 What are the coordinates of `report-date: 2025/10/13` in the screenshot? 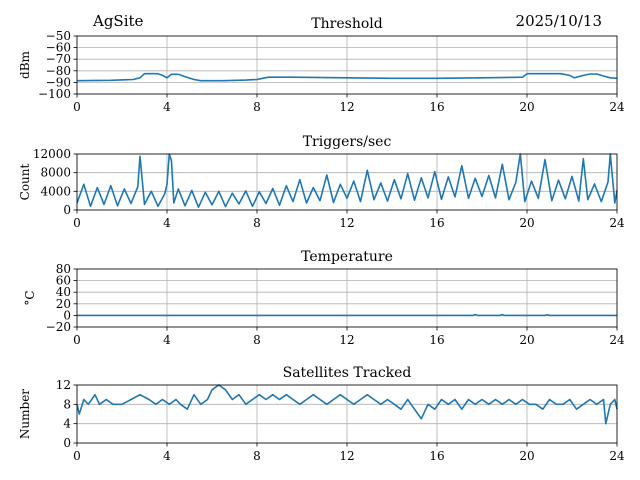 It's located at (558, 21).